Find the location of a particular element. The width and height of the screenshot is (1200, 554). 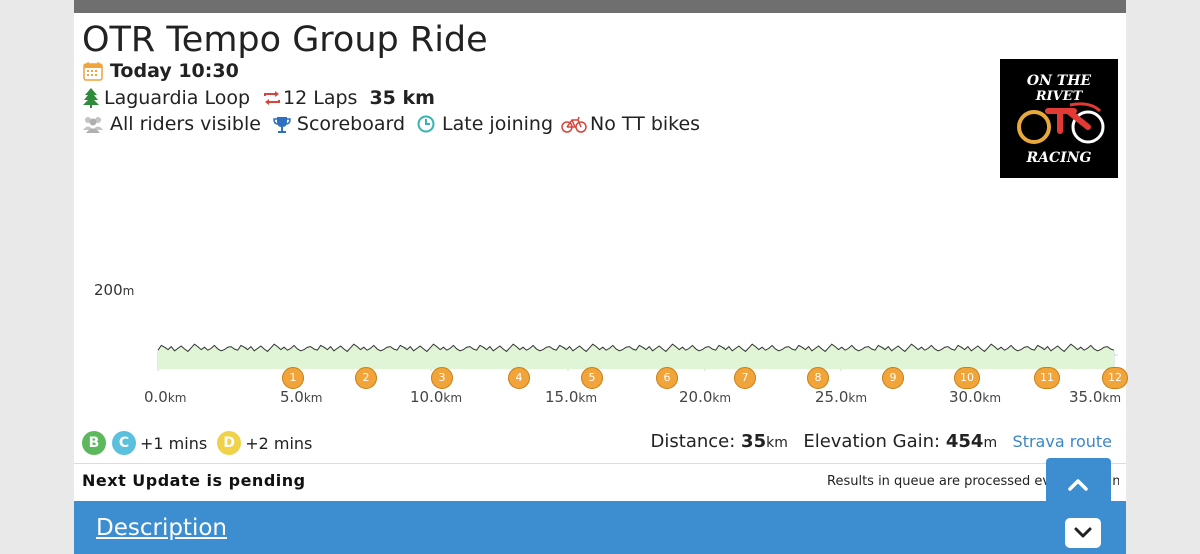

x-axis-label: 30.0km is located at coordinates (975, 397).